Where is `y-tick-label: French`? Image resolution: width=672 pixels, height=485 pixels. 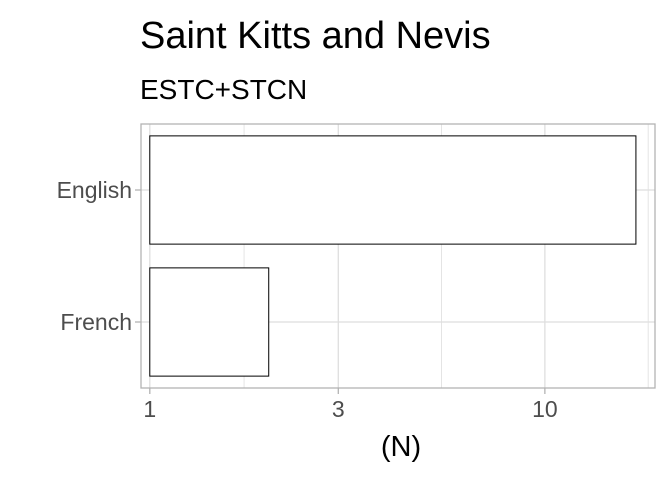 y-tick-label: French is located at coordinates (96, 322).